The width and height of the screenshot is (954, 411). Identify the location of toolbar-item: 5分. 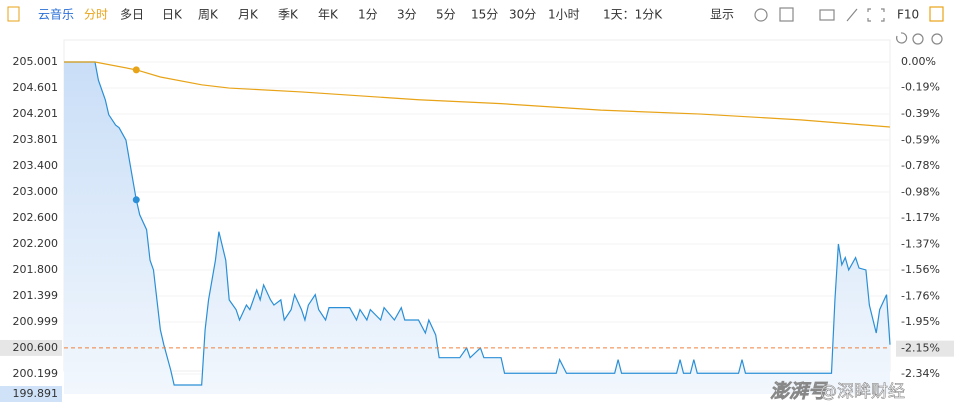
(446, 15).